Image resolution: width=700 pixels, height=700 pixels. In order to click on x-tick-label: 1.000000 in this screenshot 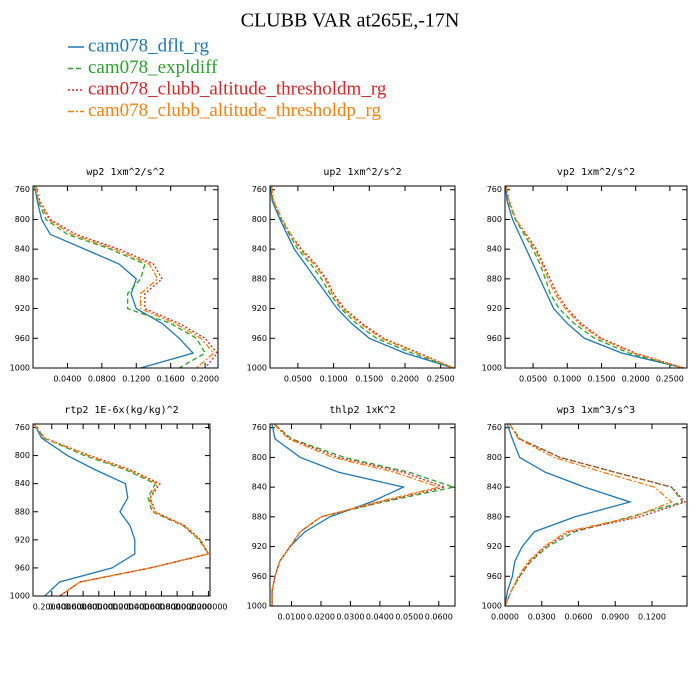, I will do `click(114, 607)`.